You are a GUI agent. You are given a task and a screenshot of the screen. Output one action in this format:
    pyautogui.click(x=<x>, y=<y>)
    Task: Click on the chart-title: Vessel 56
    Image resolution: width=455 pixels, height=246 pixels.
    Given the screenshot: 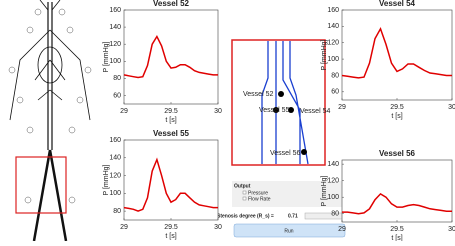 What is the action you would take?
    pyautogui.click(x=397, y=153)
    